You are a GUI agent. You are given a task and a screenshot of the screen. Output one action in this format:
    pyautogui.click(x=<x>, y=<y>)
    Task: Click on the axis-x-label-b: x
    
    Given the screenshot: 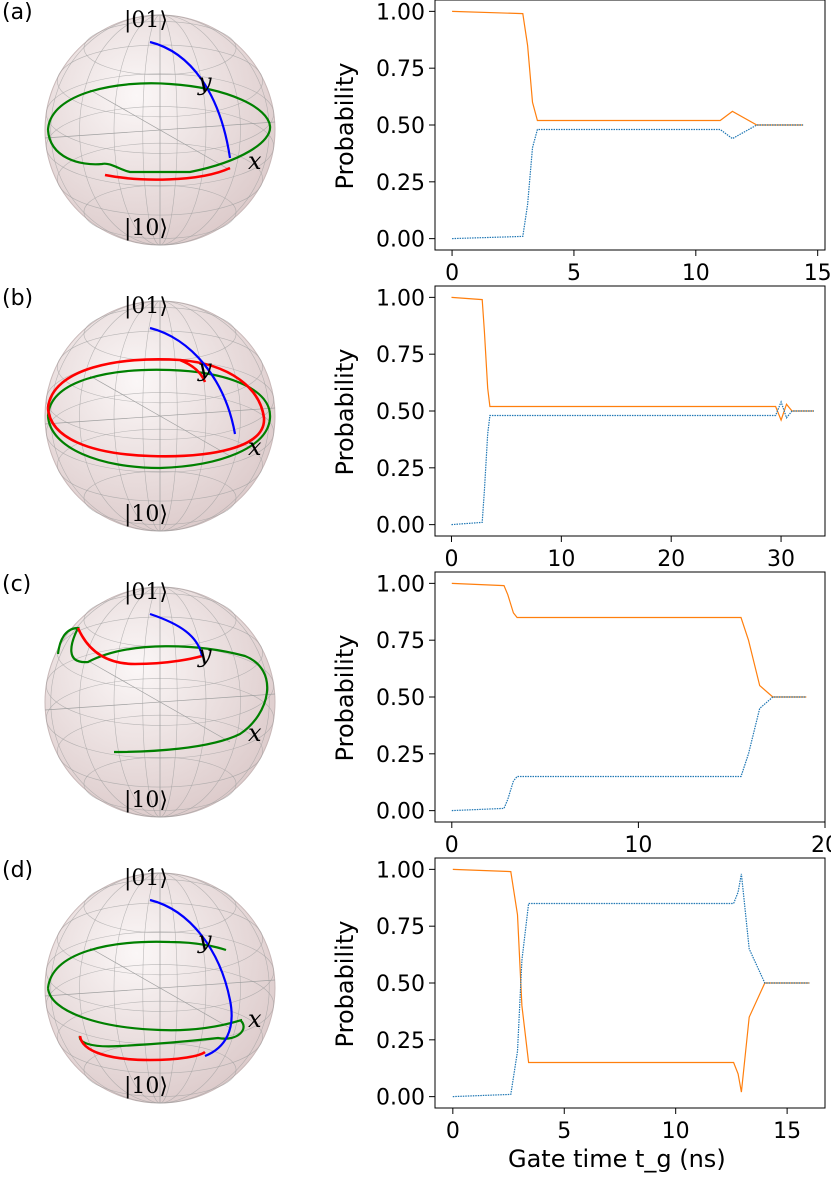 What is the action you would take?
    pyautogui.click(x=255, y=447)
    